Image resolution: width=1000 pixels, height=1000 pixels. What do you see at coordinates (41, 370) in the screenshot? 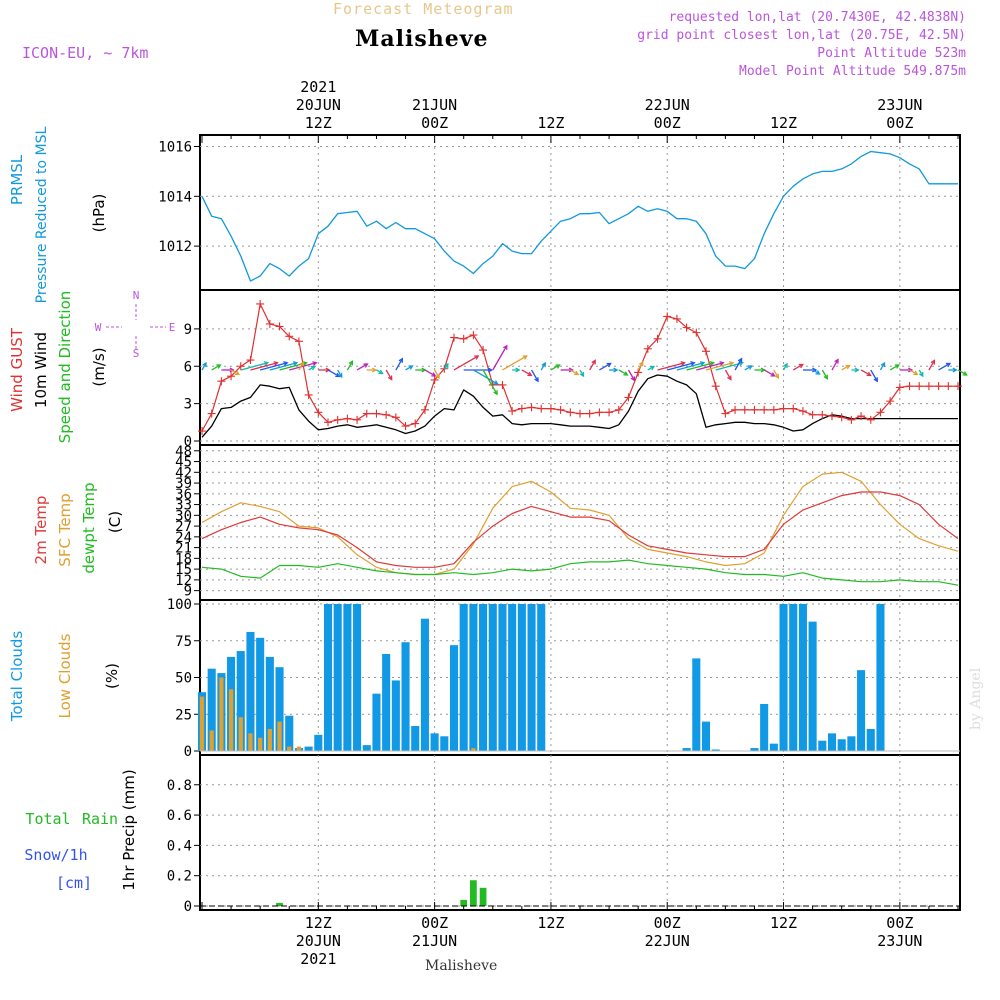
I see `wind-10m-label: 10m Wind` at bounding box center [41, 370].